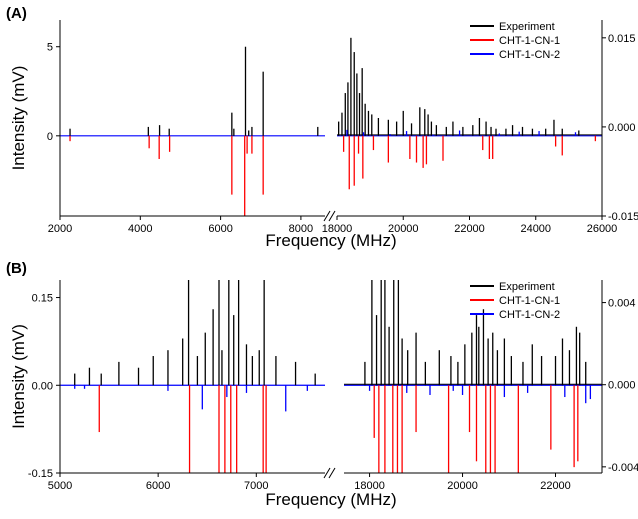  I want to click on y-tick-label-right: 0.015, so click(622, 39).